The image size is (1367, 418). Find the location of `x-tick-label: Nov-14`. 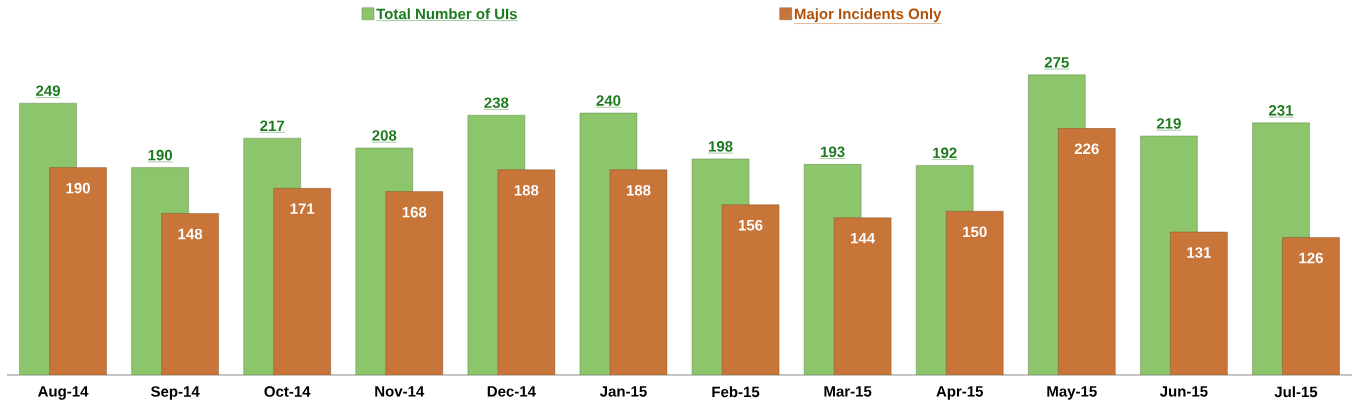

x-tick-label: Nov-14 is located at coordinates (400, 391).